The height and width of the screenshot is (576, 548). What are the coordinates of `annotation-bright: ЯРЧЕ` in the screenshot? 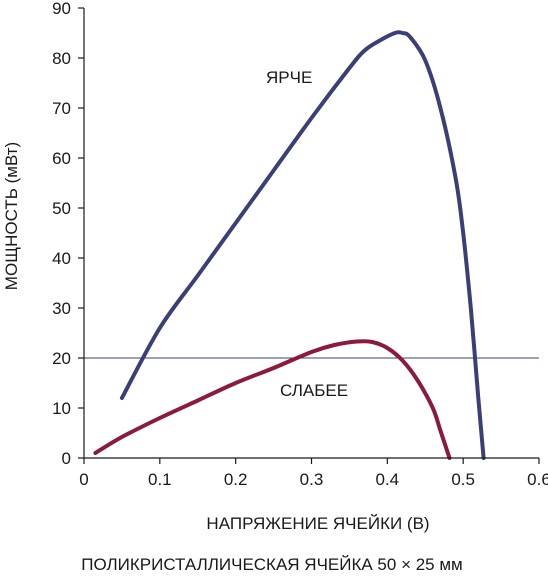 It's located at (289, 77).